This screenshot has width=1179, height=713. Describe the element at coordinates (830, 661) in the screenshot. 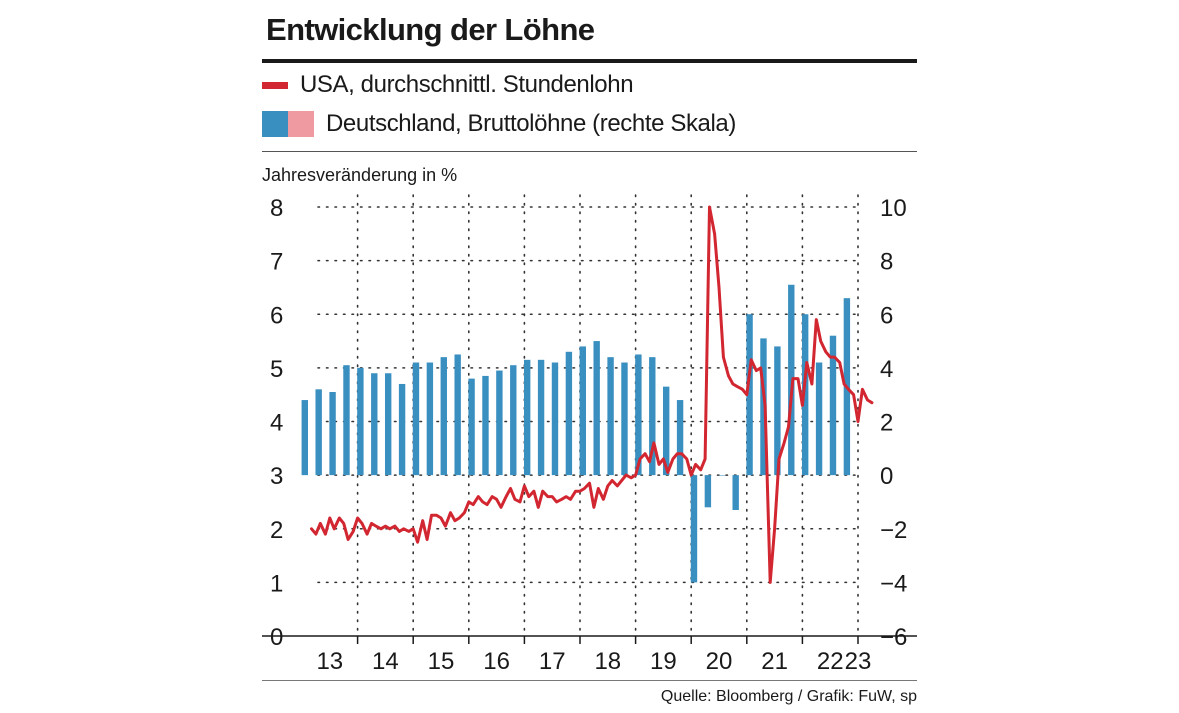

I see `x-tick-label: 22` at that location.